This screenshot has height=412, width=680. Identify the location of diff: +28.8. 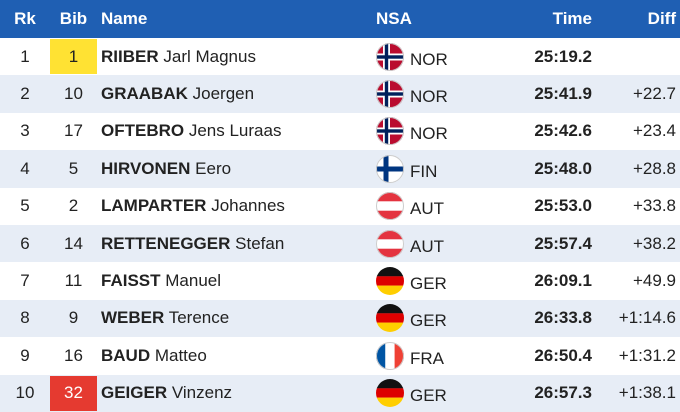
(638, 169).